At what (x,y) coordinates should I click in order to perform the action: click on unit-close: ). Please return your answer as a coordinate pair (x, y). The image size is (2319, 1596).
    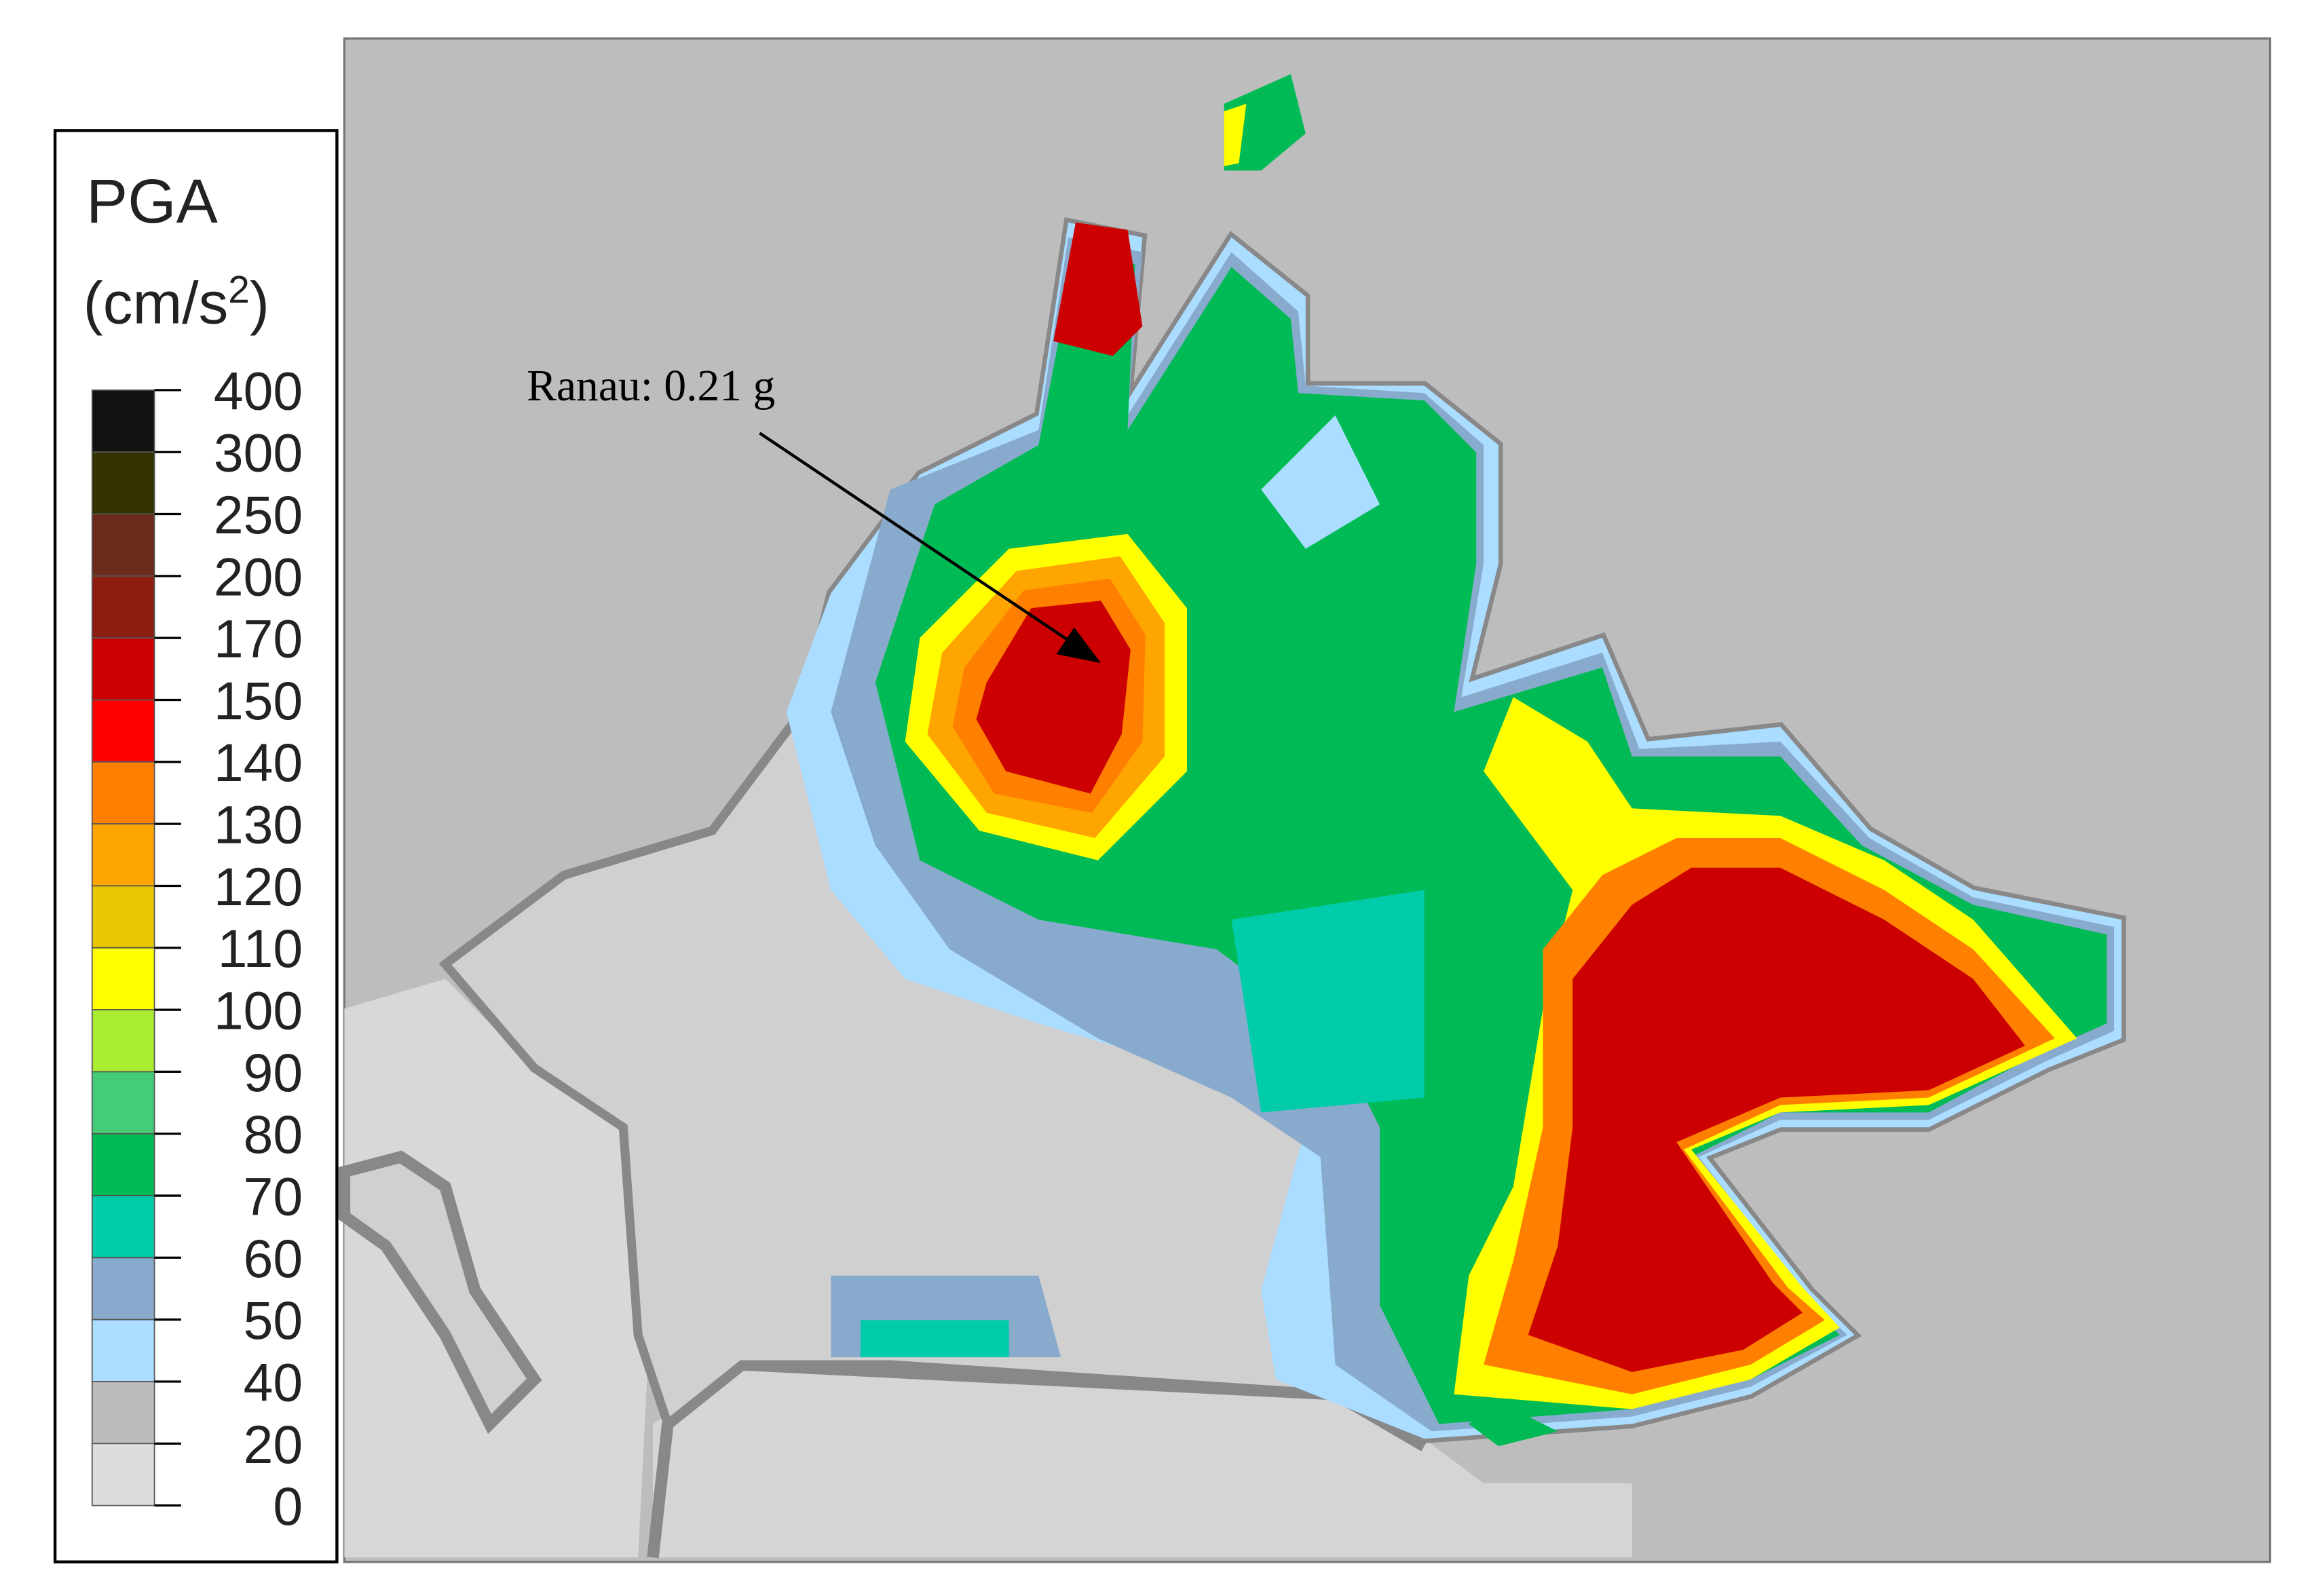
    Looking at the image, I should click on (259, 303).